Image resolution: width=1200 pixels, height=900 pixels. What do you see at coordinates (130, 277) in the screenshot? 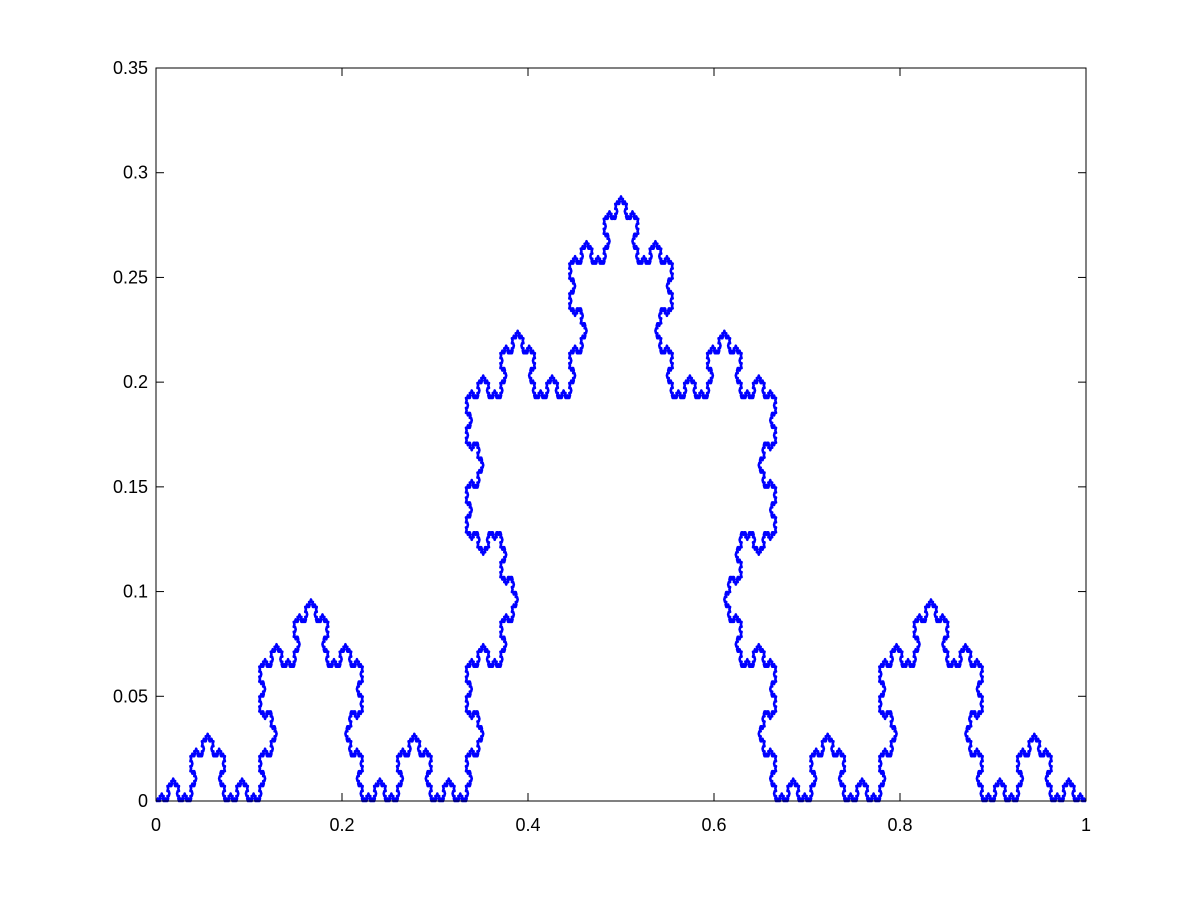
I see `y-tick-label: 0.25` at bounding box center [130, 277].